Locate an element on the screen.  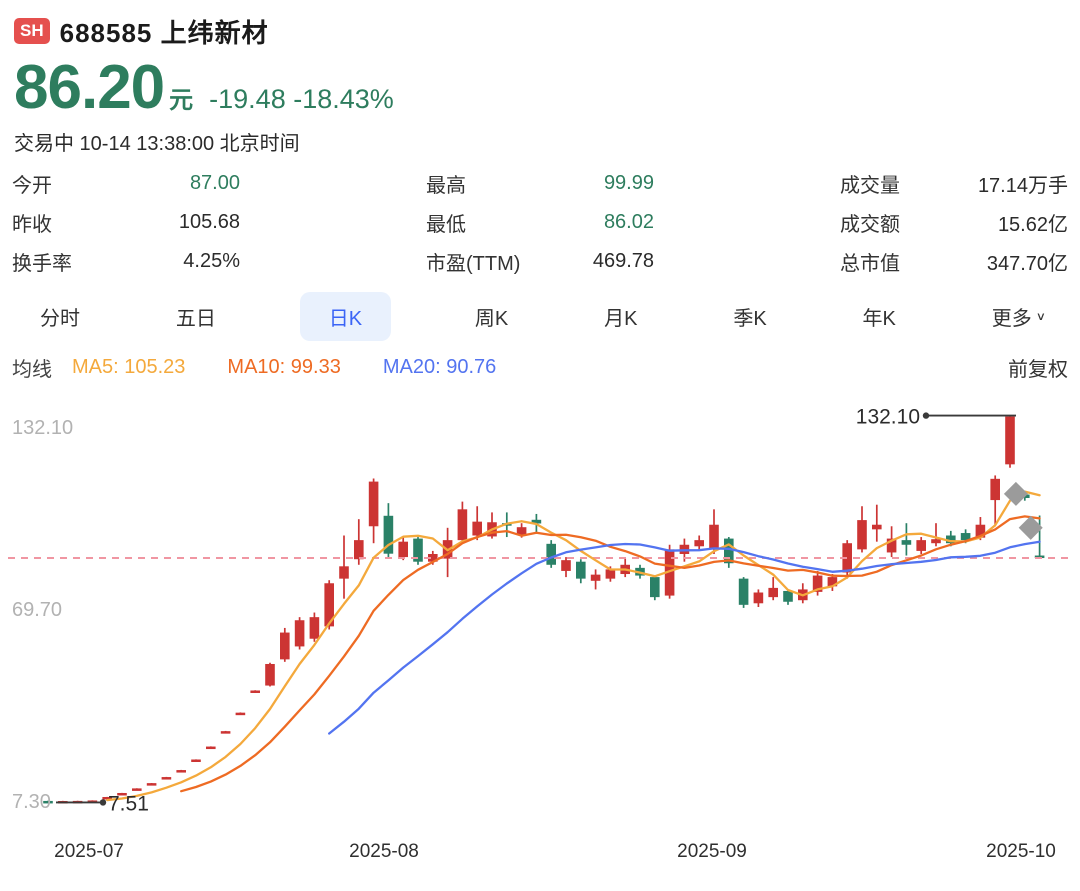
stat-row: 今开 87.00 is located at coordinates (126, 183).